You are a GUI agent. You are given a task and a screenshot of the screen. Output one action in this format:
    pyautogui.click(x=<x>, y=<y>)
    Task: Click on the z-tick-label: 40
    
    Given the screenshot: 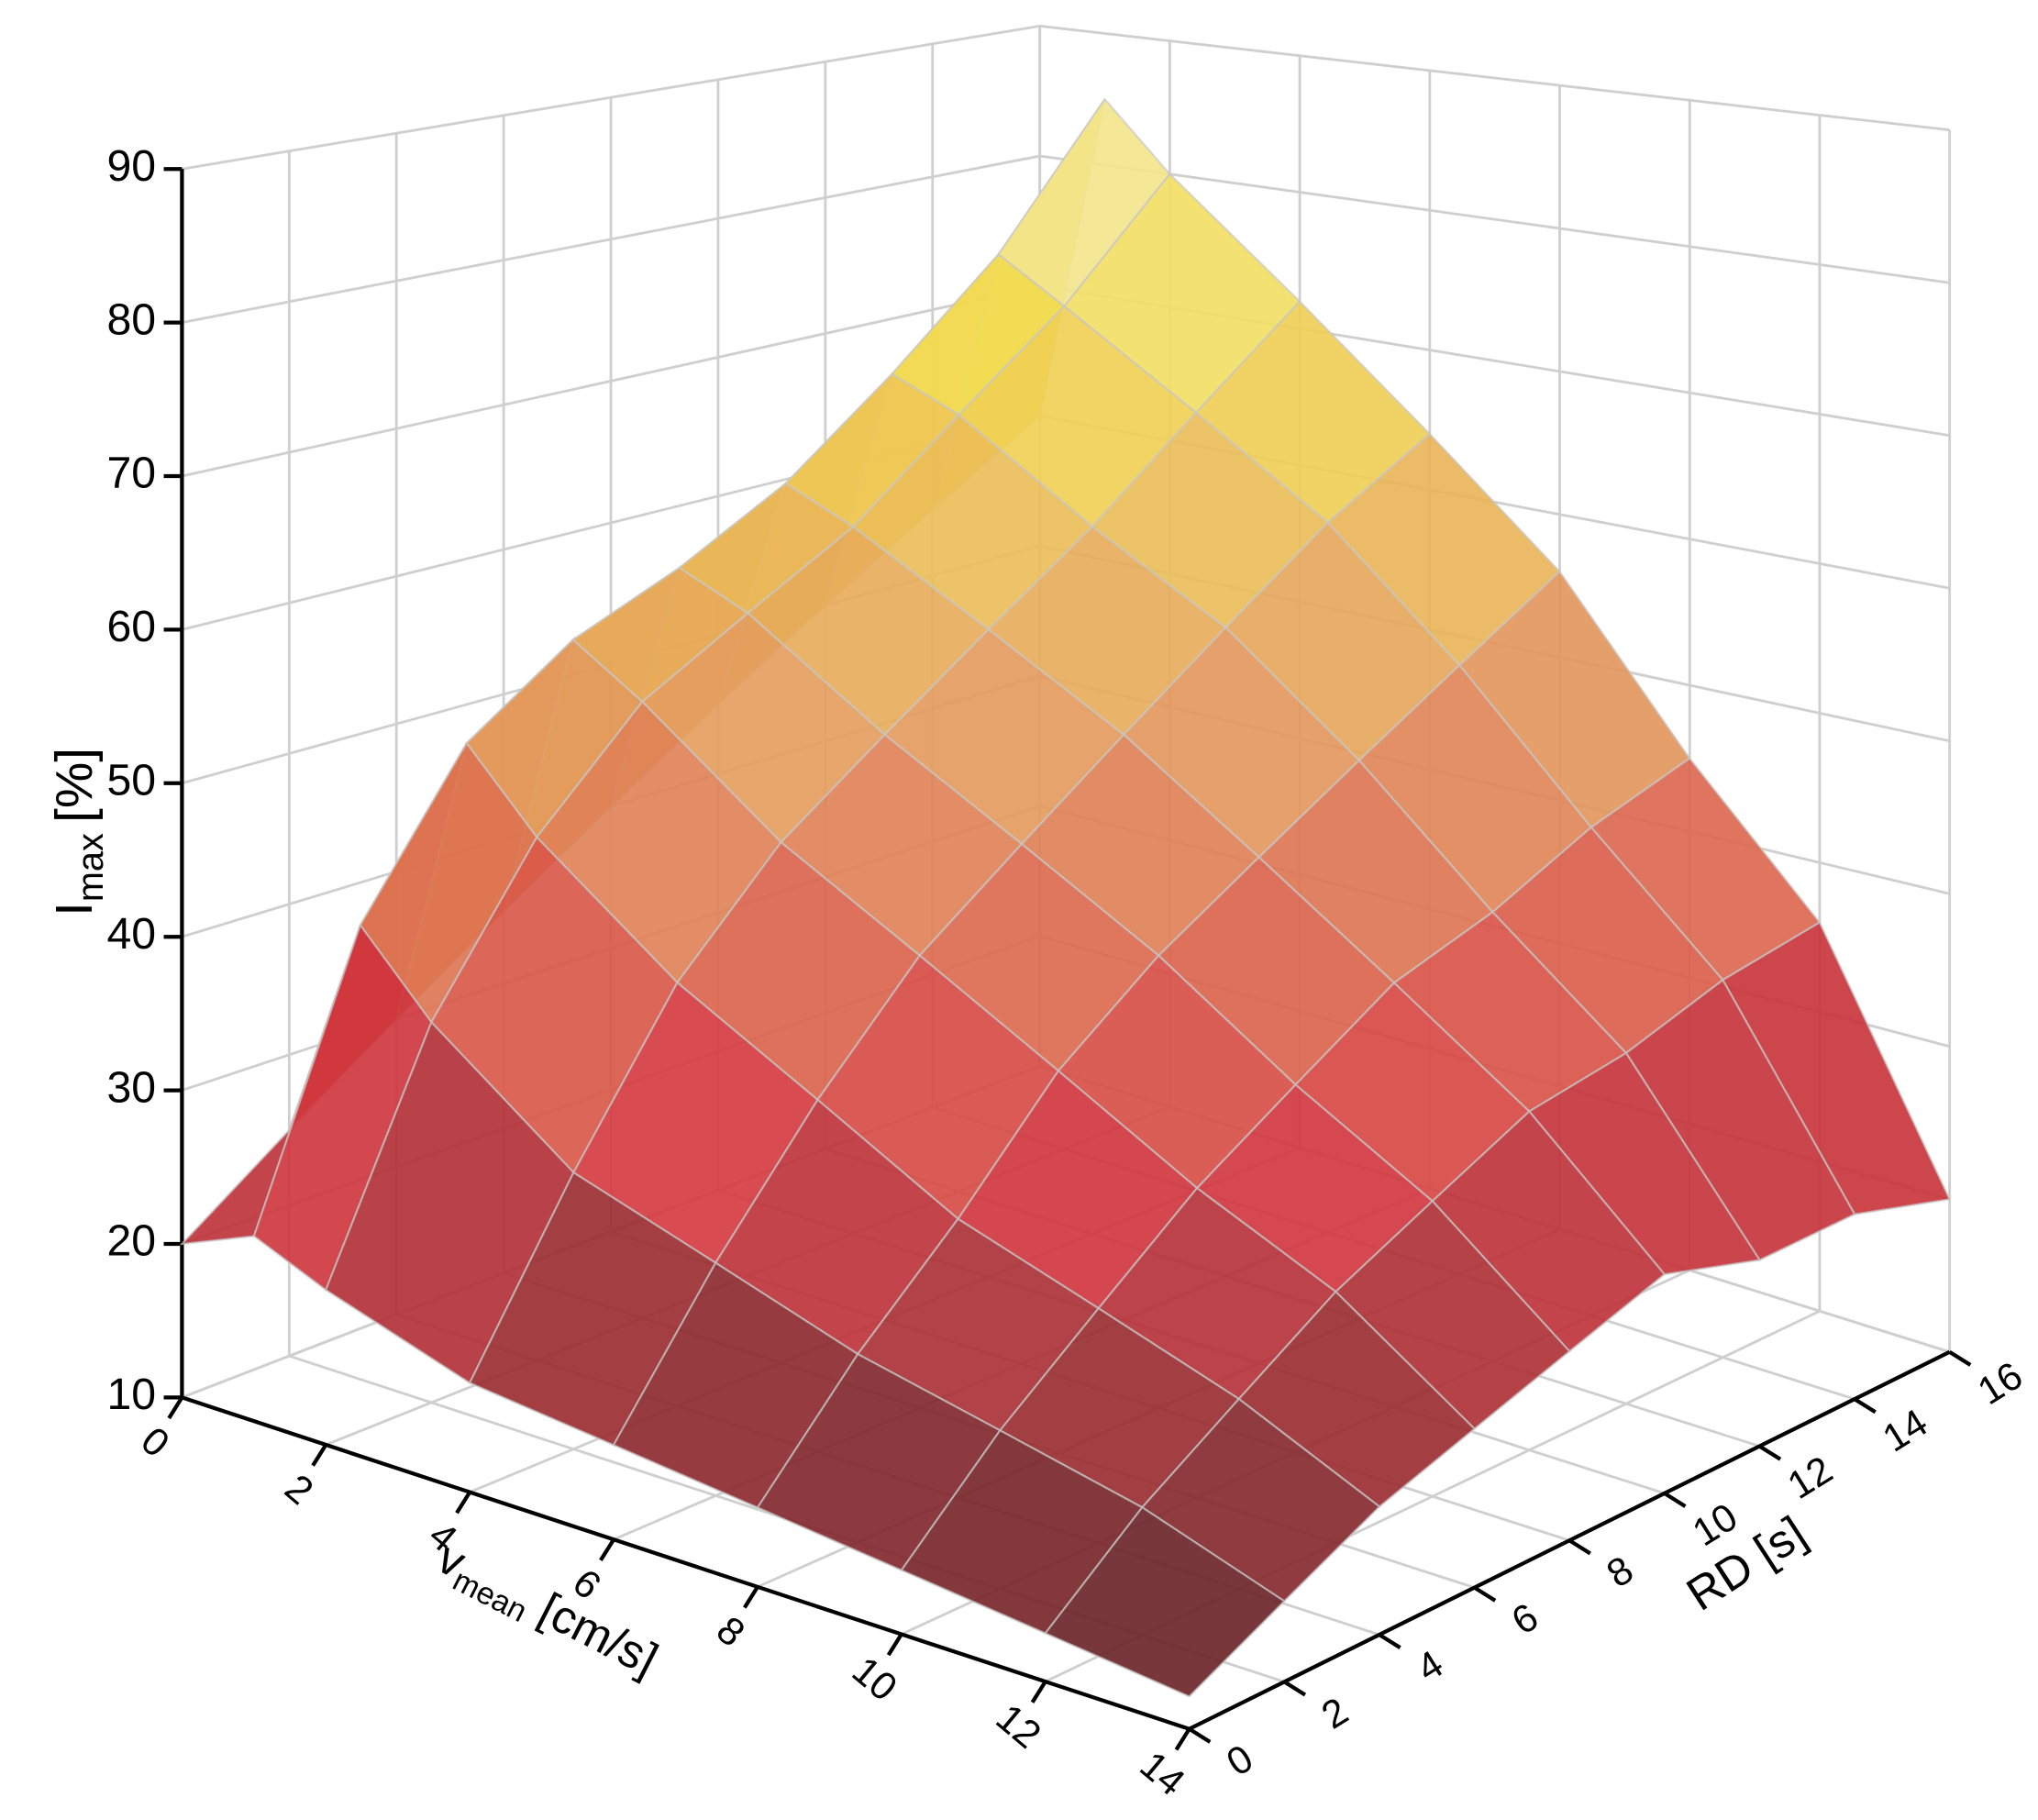 What is the action you would take?
    pyautogui.click(x=131, y=934)
    